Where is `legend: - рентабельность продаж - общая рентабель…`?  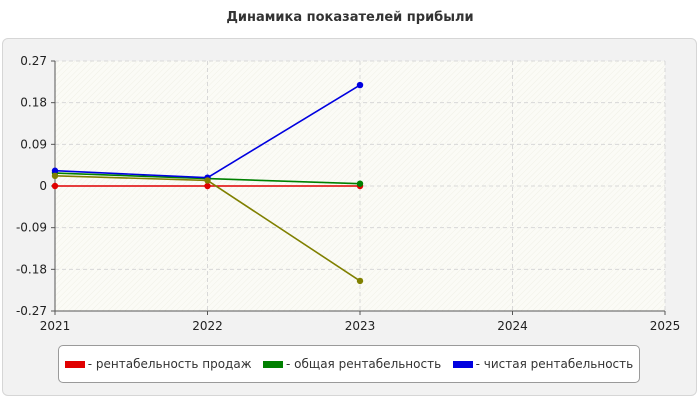
legend: - рентабельность продаж - общая рентабель… is located at coordinates (349, 364).